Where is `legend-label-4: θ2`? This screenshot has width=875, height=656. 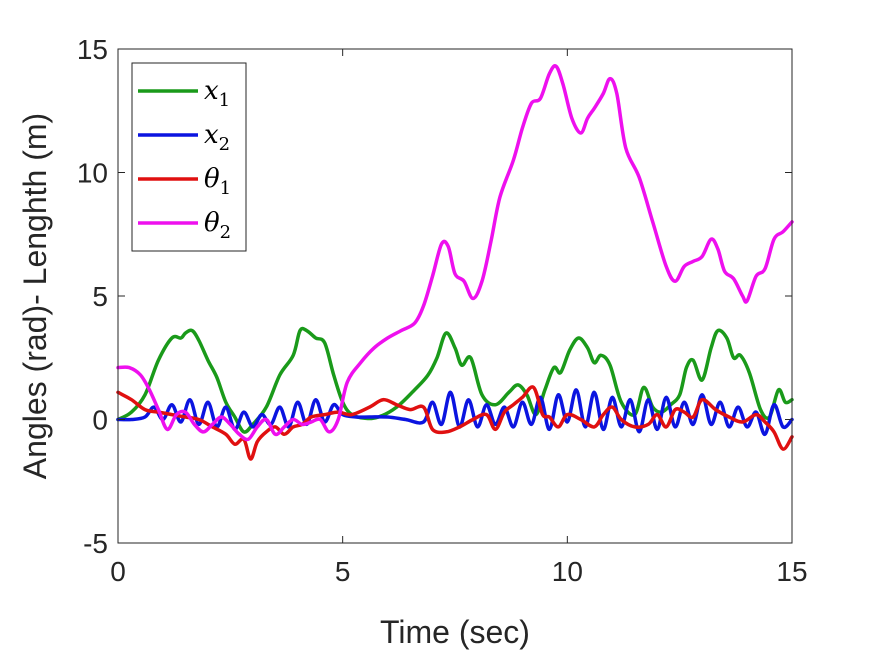 legend-label-4: θ2 is located at coordinates (217, 225).